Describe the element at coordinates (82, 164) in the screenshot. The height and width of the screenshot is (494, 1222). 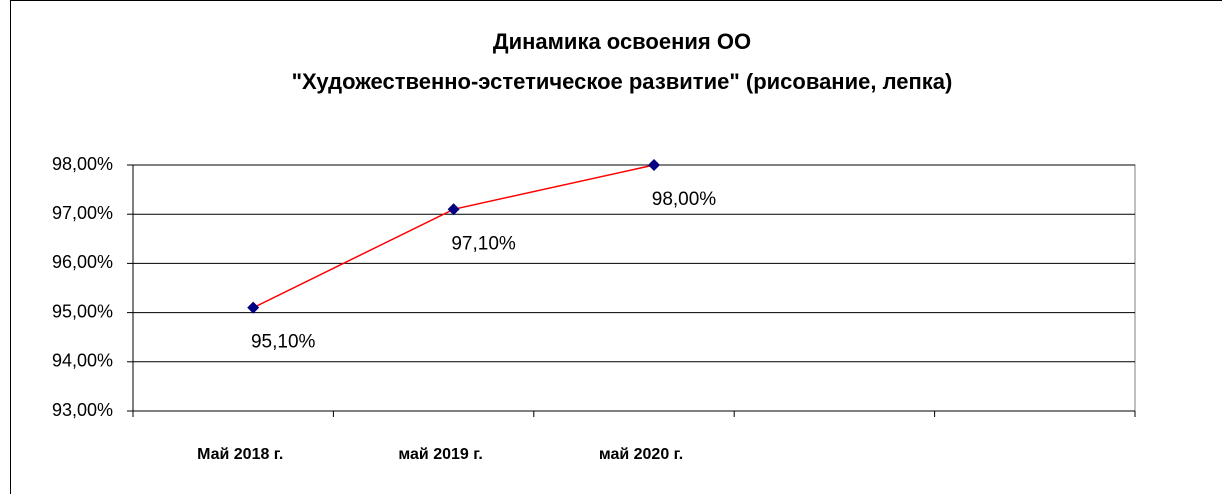
I see `y-tick-label: 98,00%` at that location.